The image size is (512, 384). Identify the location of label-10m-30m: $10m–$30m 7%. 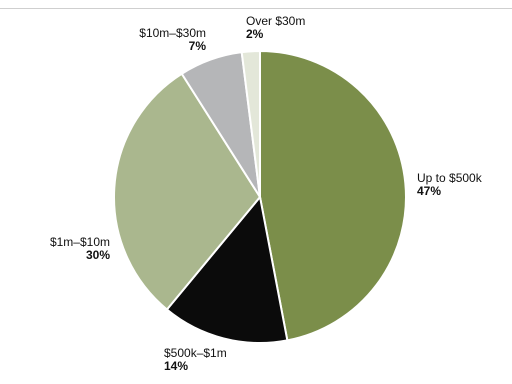
(159, 40).